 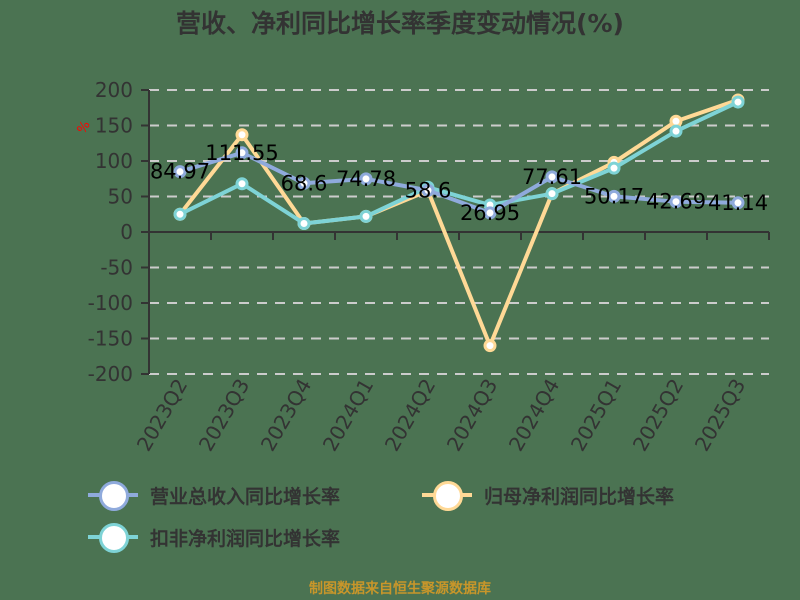 I want to click on data-label: 77.61, so click(x=552, y=177).